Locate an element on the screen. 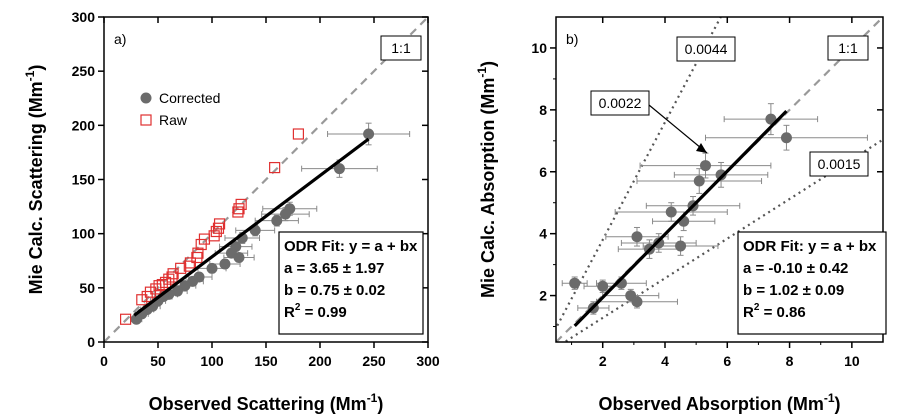 The height and width of the screenshot is (416, 907). x-tick-label: 200 is located at coordinates (320, 361).